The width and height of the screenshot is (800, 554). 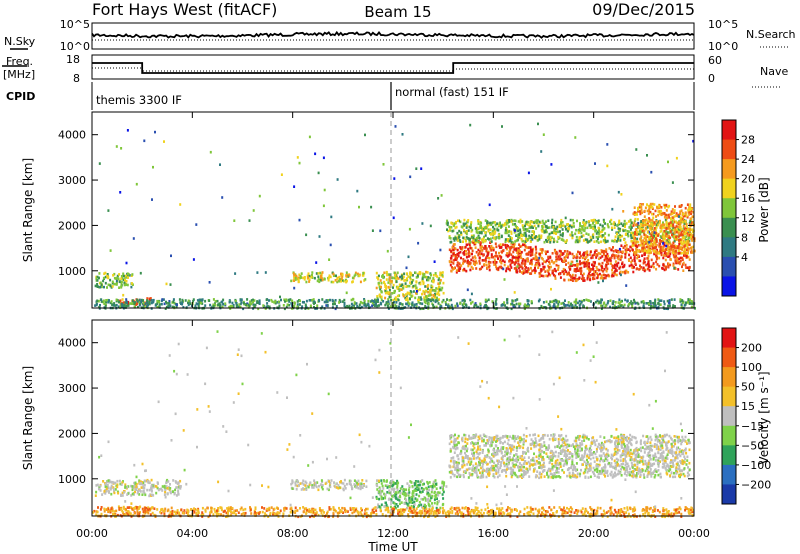 I want to click on power-y-axis-label: Slant Range [km], so click(x=28, y=210).